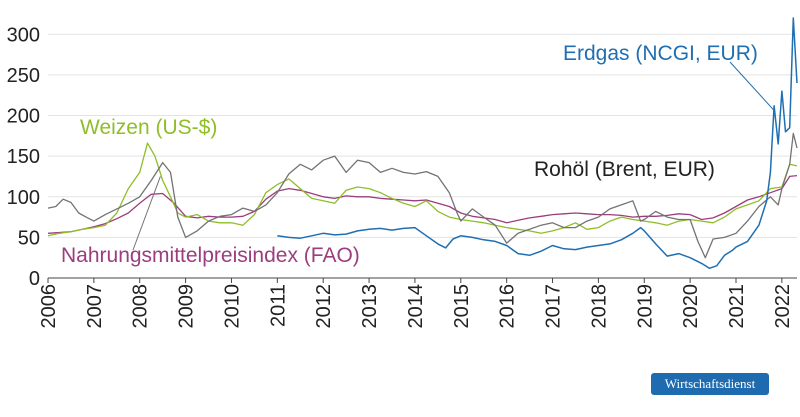 The image size is (800, 417). What do you see at coordinates (95, 306) in the screenshot?
I see `x-tick-label: 2007` at bounding box center [95, 306].